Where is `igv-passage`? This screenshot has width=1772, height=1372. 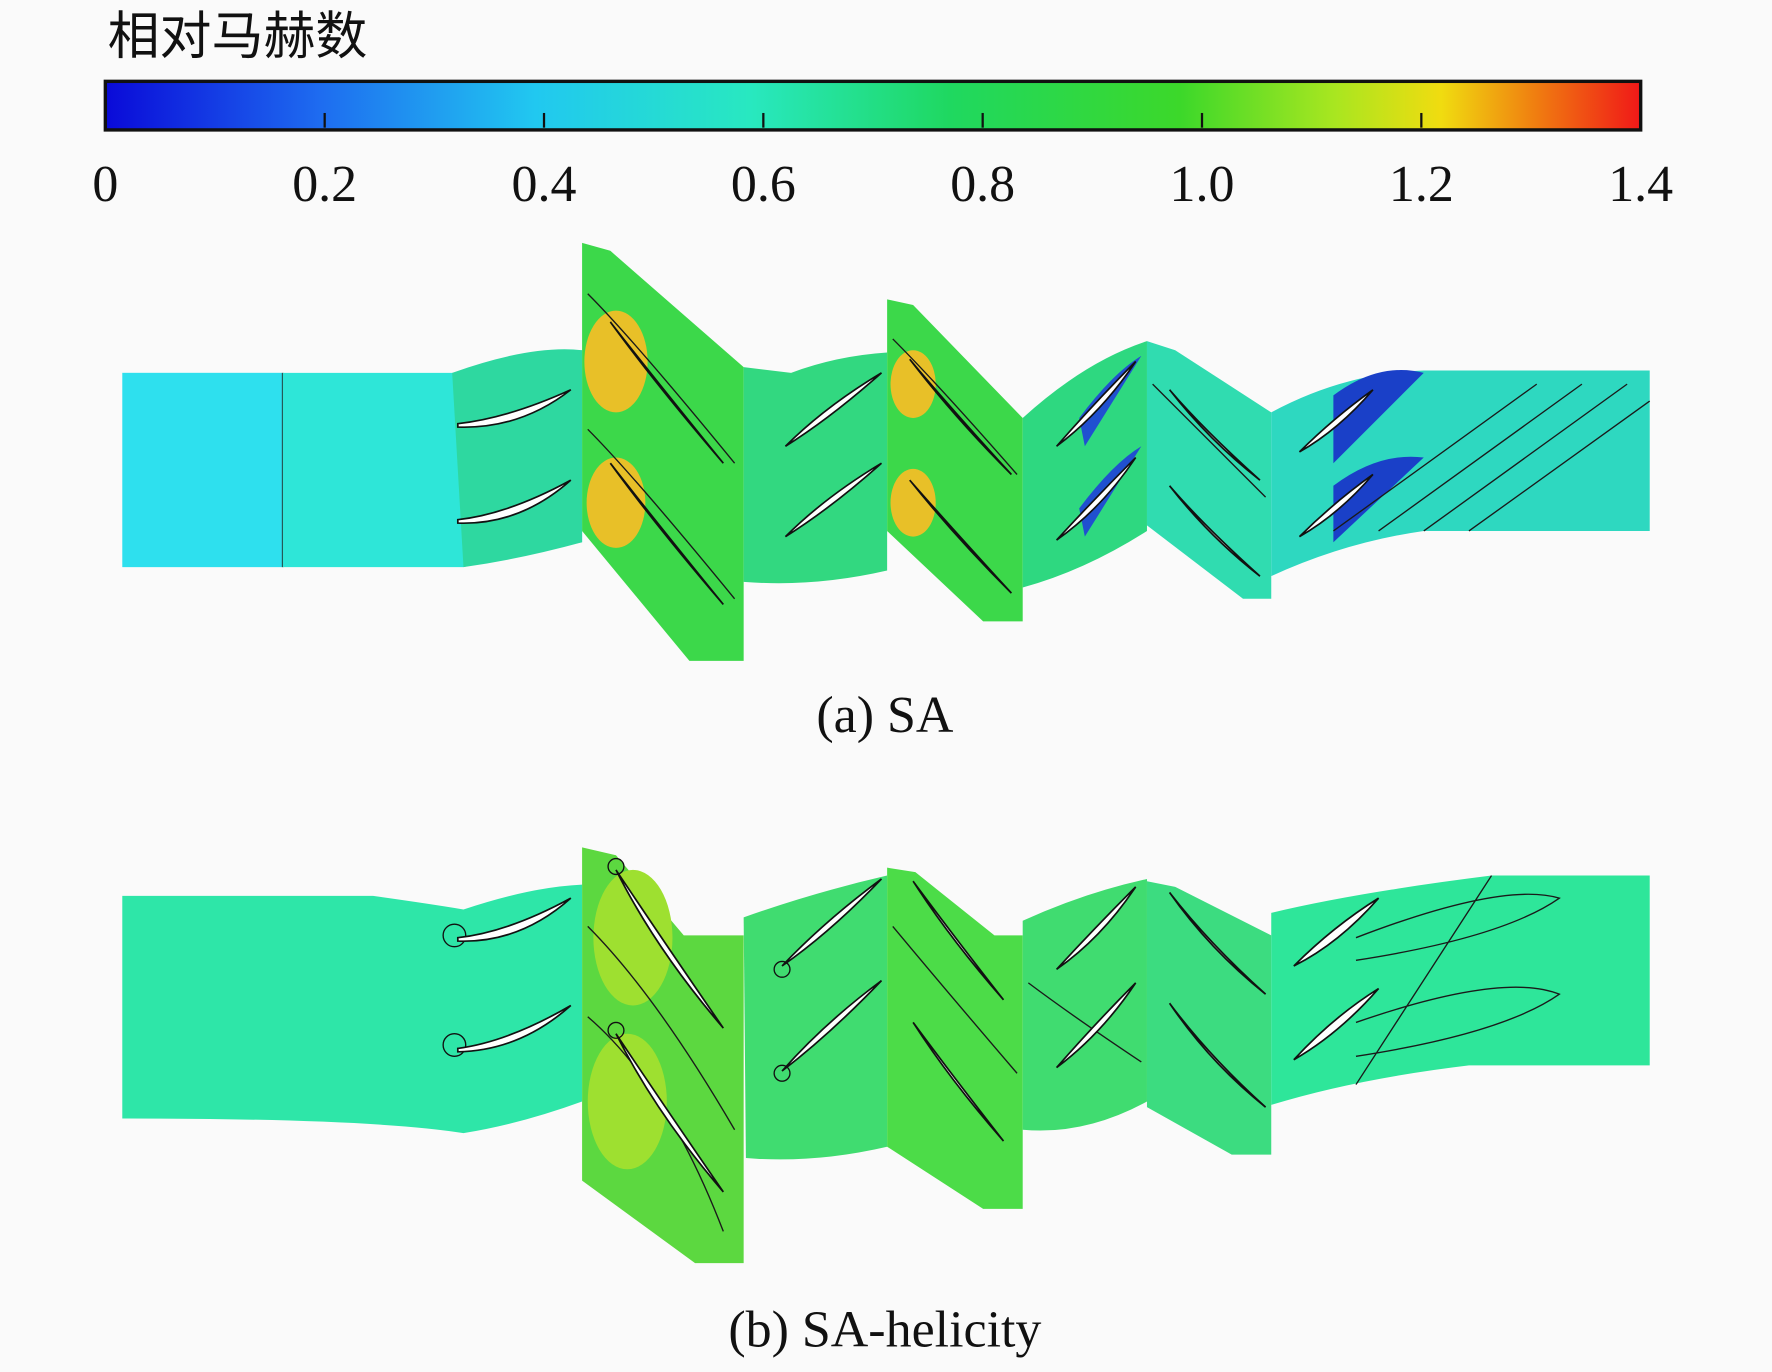
igv-passage is located at coordinates (517, 458).